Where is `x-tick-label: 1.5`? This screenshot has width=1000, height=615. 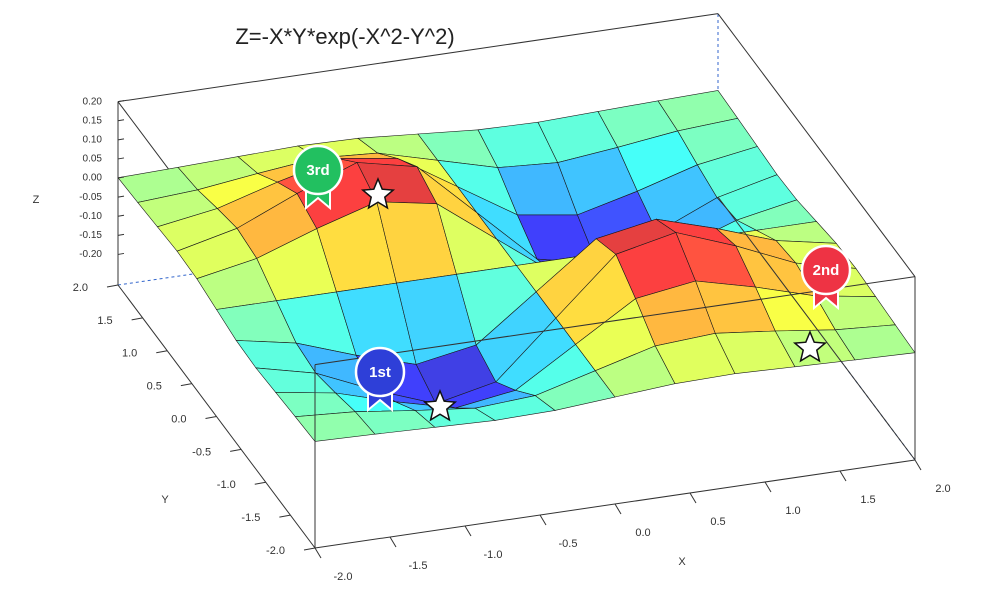
x-tick-label: 1.5 is located at coordinates (867, 500).